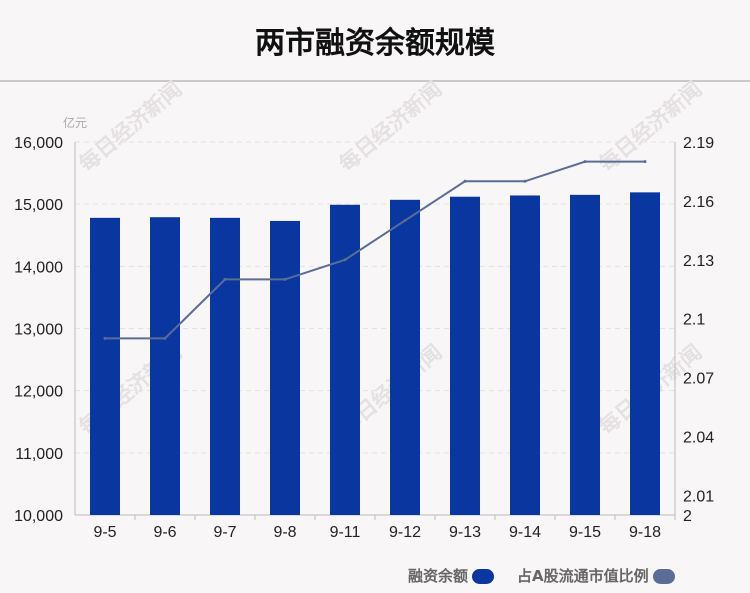 This screenshot has width=750, height=593. Describe the element at coordinates (698, 202) in the screenshot. I see `y-right-tick-label: 2.16` at that location.